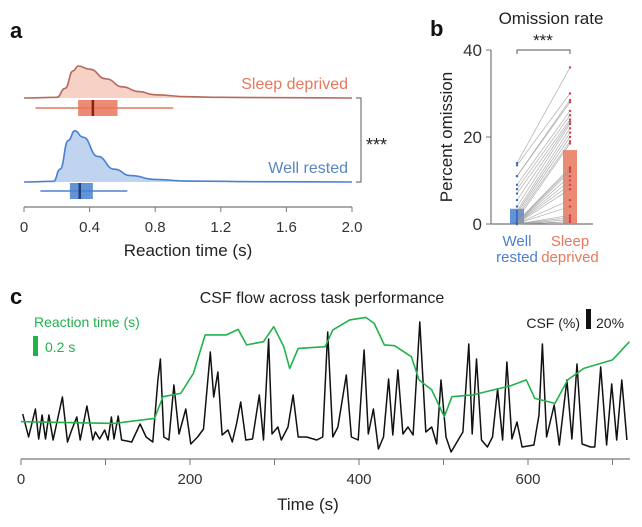  Describe the element at coordinates (543, 51) in the screenshot. I see `significance-bracket-b` at that location.